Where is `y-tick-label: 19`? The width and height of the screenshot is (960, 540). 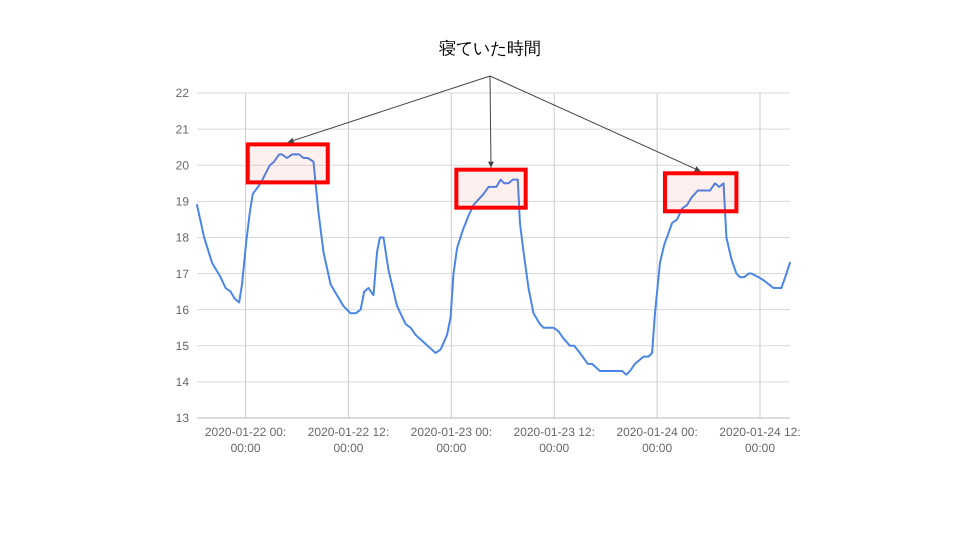
y-tick-label: 19 is located at coordinates (183, 201).